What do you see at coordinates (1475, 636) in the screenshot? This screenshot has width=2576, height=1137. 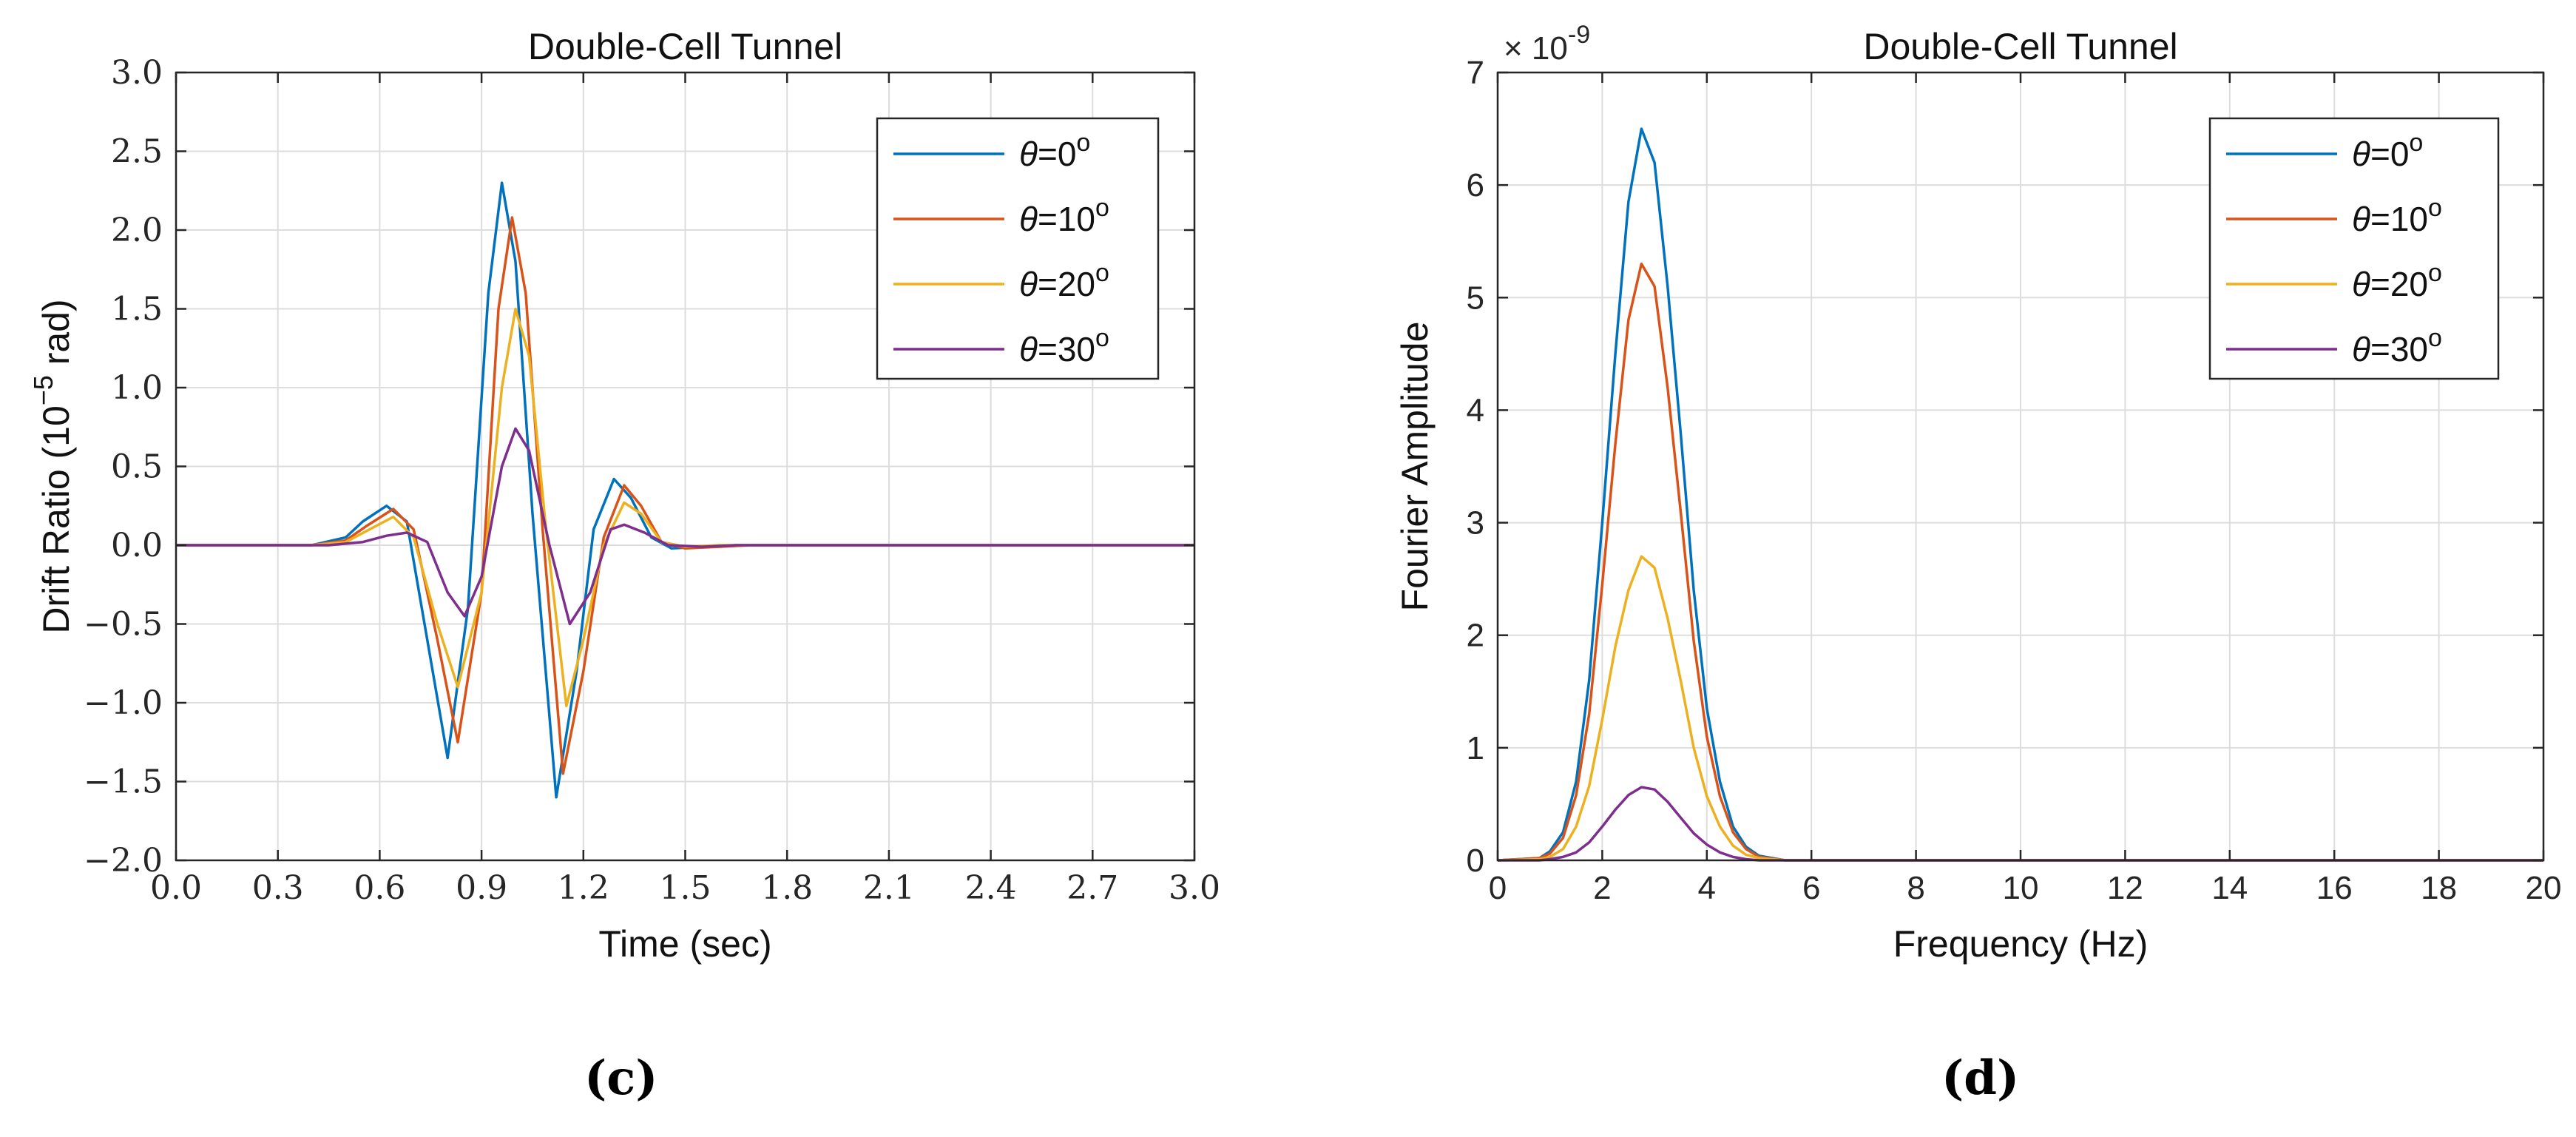 I see `y-tick-label: 2` at bounding box center [1475, 636].